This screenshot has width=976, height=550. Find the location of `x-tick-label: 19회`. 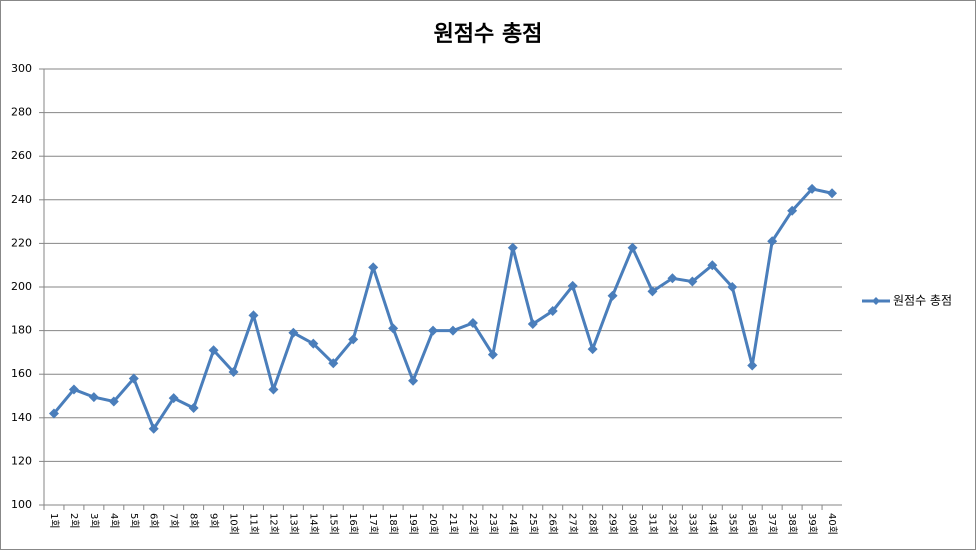

x-tick-label: 19회 is located at coordinates (413, 524).